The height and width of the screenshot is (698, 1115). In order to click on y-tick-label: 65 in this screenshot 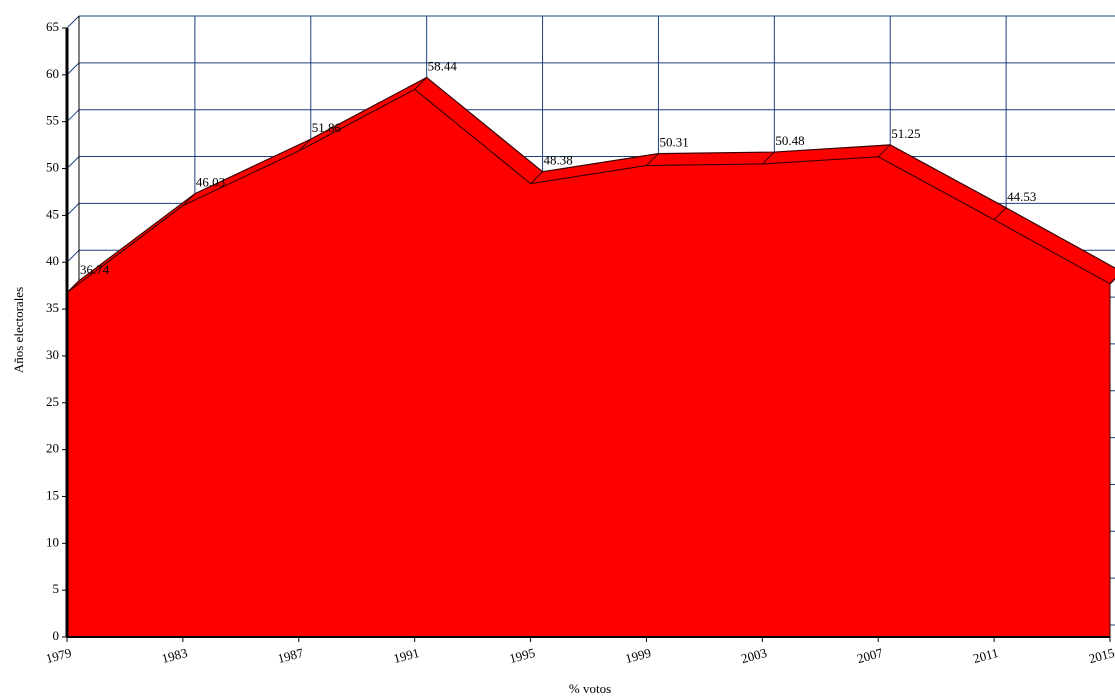, I will do `click(52, 26)`.